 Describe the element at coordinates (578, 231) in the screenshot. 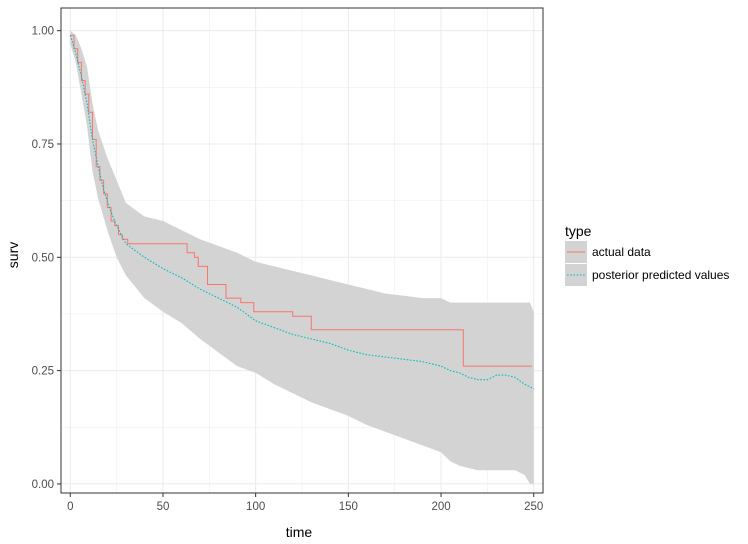

I see `legend-title: type` at that location.